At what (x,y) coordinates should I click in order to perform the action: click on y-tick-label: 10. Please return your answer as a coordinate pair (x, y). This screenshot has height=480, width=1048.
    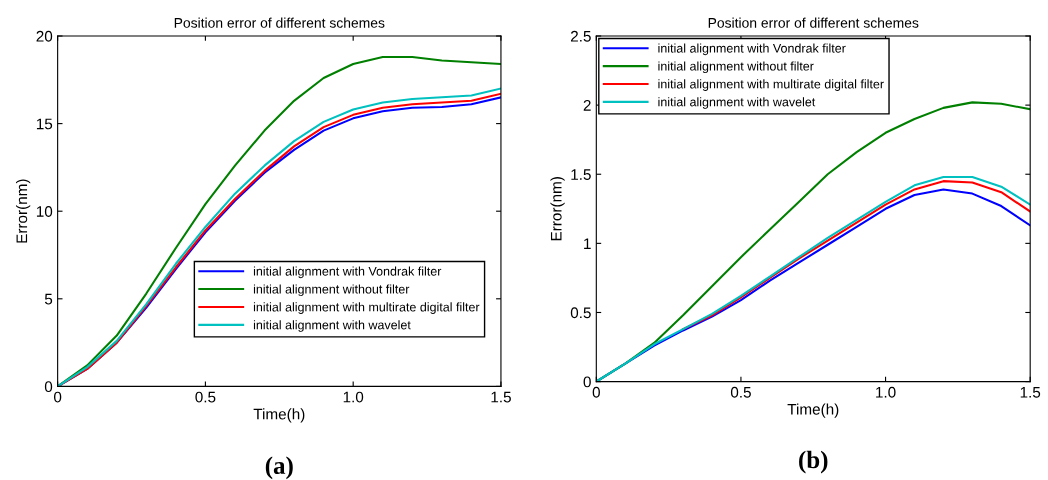
    Looking at the image, I should click on (44, 211).